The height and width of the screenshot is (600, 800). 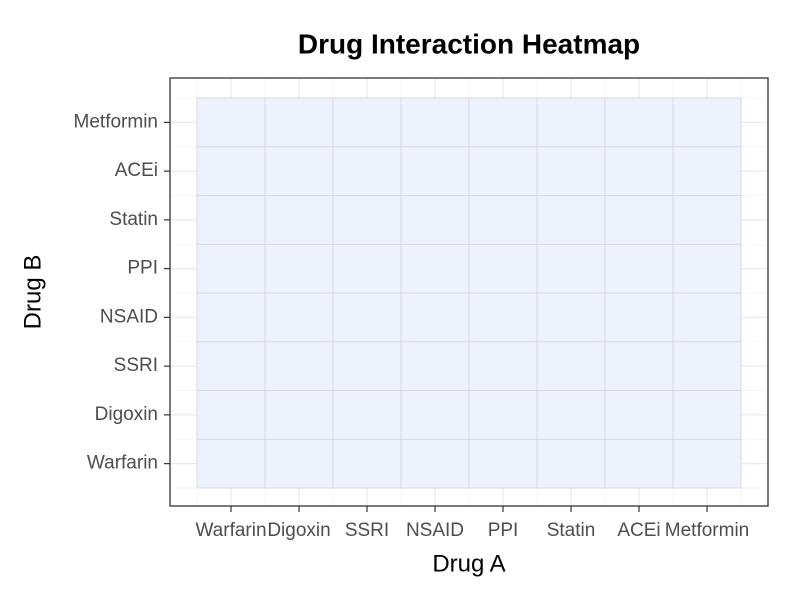 I want to click on y-tick-label: Metformin, so click(x=116, y=121).